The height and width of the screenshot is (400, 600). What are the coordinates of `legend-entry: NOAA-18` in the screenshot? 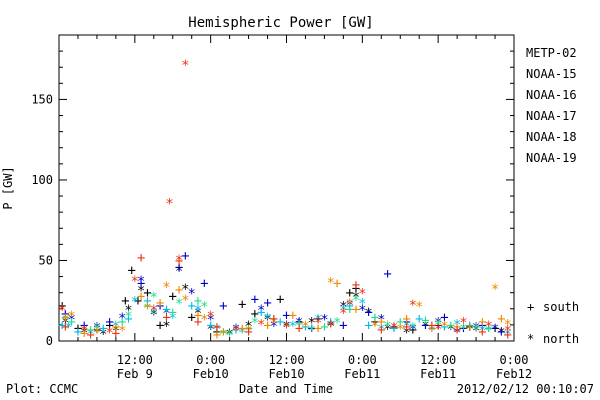 It's located at (551, 137).